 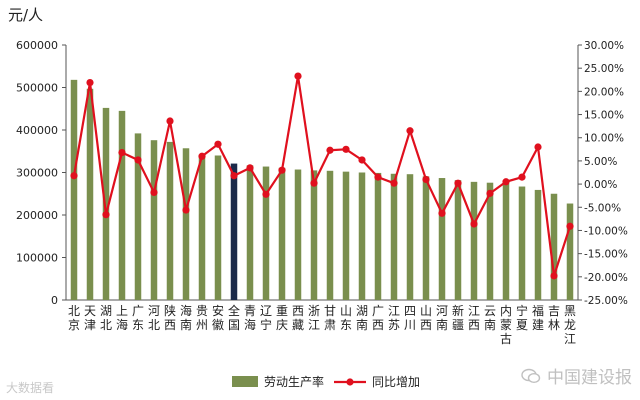 I want to click on y-left-tick-label: 100000, so click(x=37, y=258).